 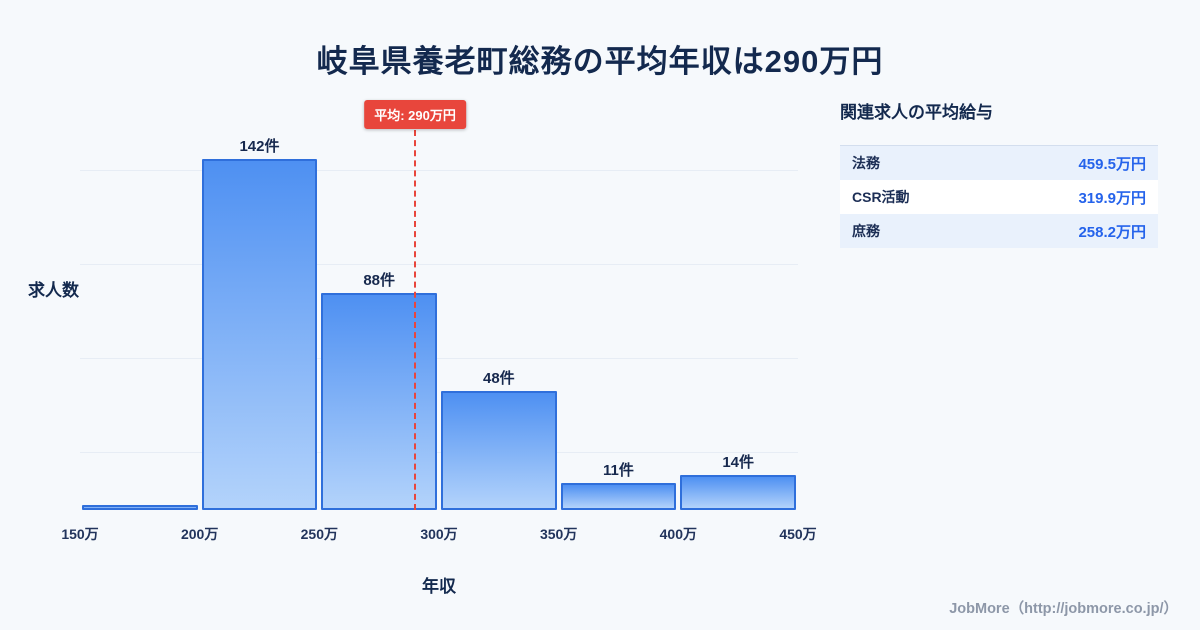 What do you see at coordinates (678, 534) in the screenshot?
I see `x-tick-label: 400万` at bounding box center [678, 534].